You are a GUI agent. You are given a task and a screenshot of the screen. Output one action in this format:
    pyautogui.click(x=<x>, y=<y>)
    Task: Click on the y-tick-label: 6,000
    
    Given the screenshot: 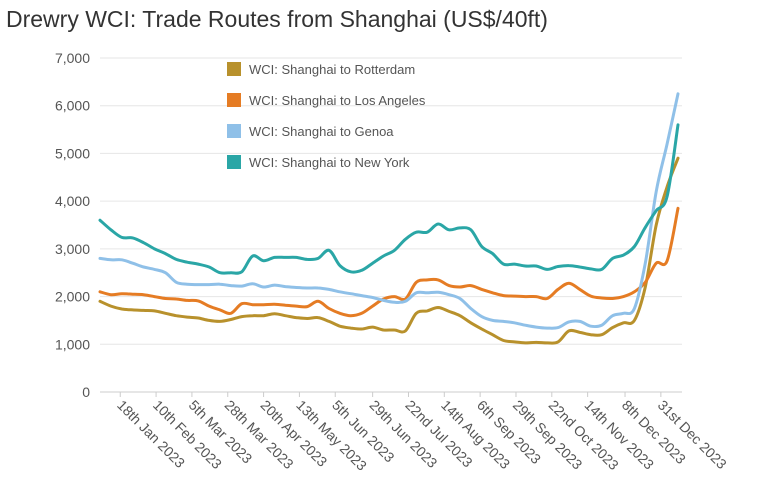 What is the action you would take?
    pyautogui.click(x=72, y=106)
    